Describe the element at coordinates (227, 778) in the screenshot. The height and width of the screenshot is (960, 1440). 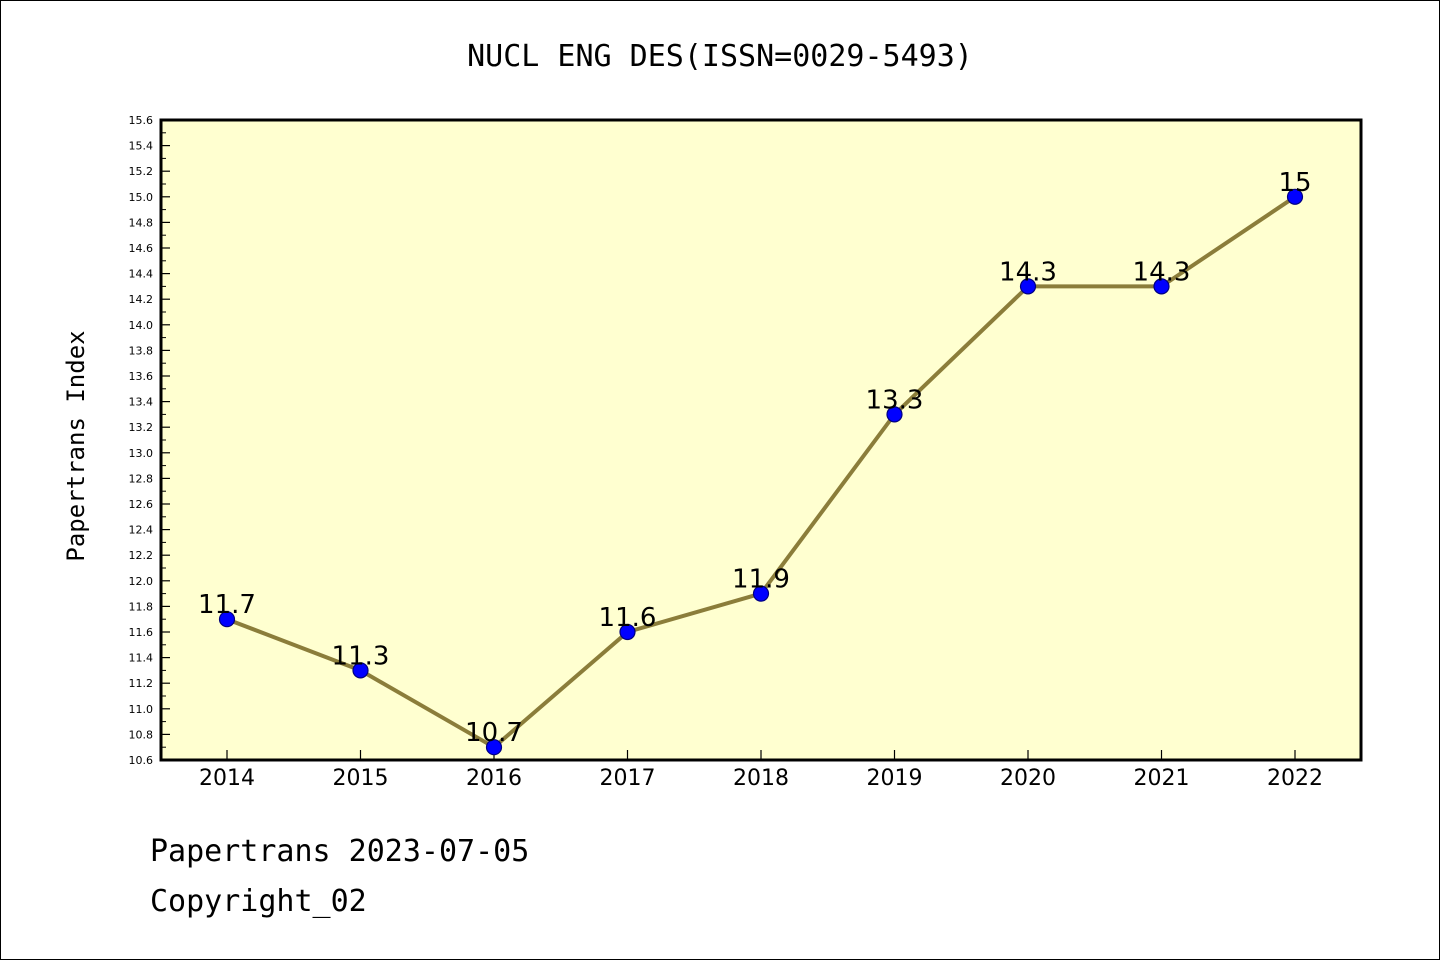
I see `x-tick-label: 2014` at that location.